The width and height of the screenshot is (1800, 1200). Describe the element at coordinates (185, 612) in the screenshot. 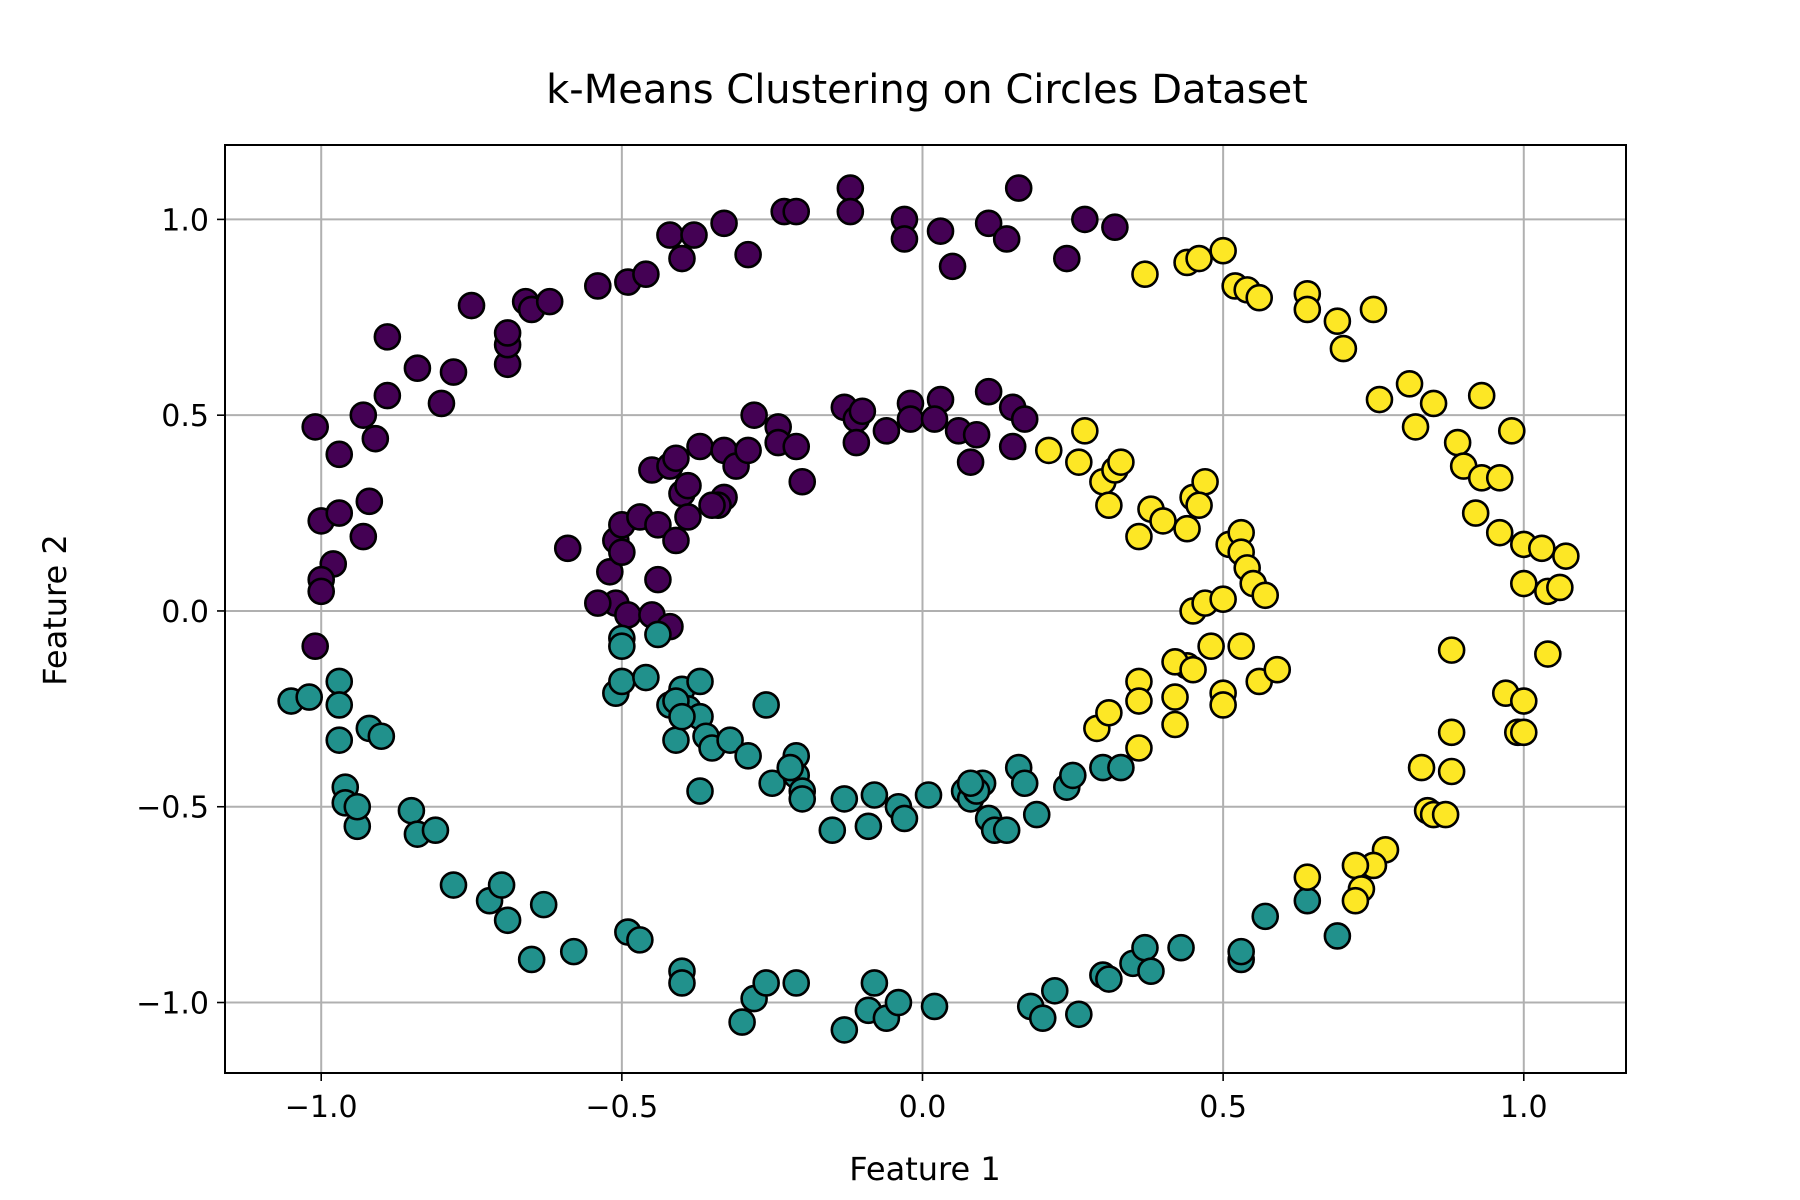

I see `y-tick-label: 0.0` at that location.